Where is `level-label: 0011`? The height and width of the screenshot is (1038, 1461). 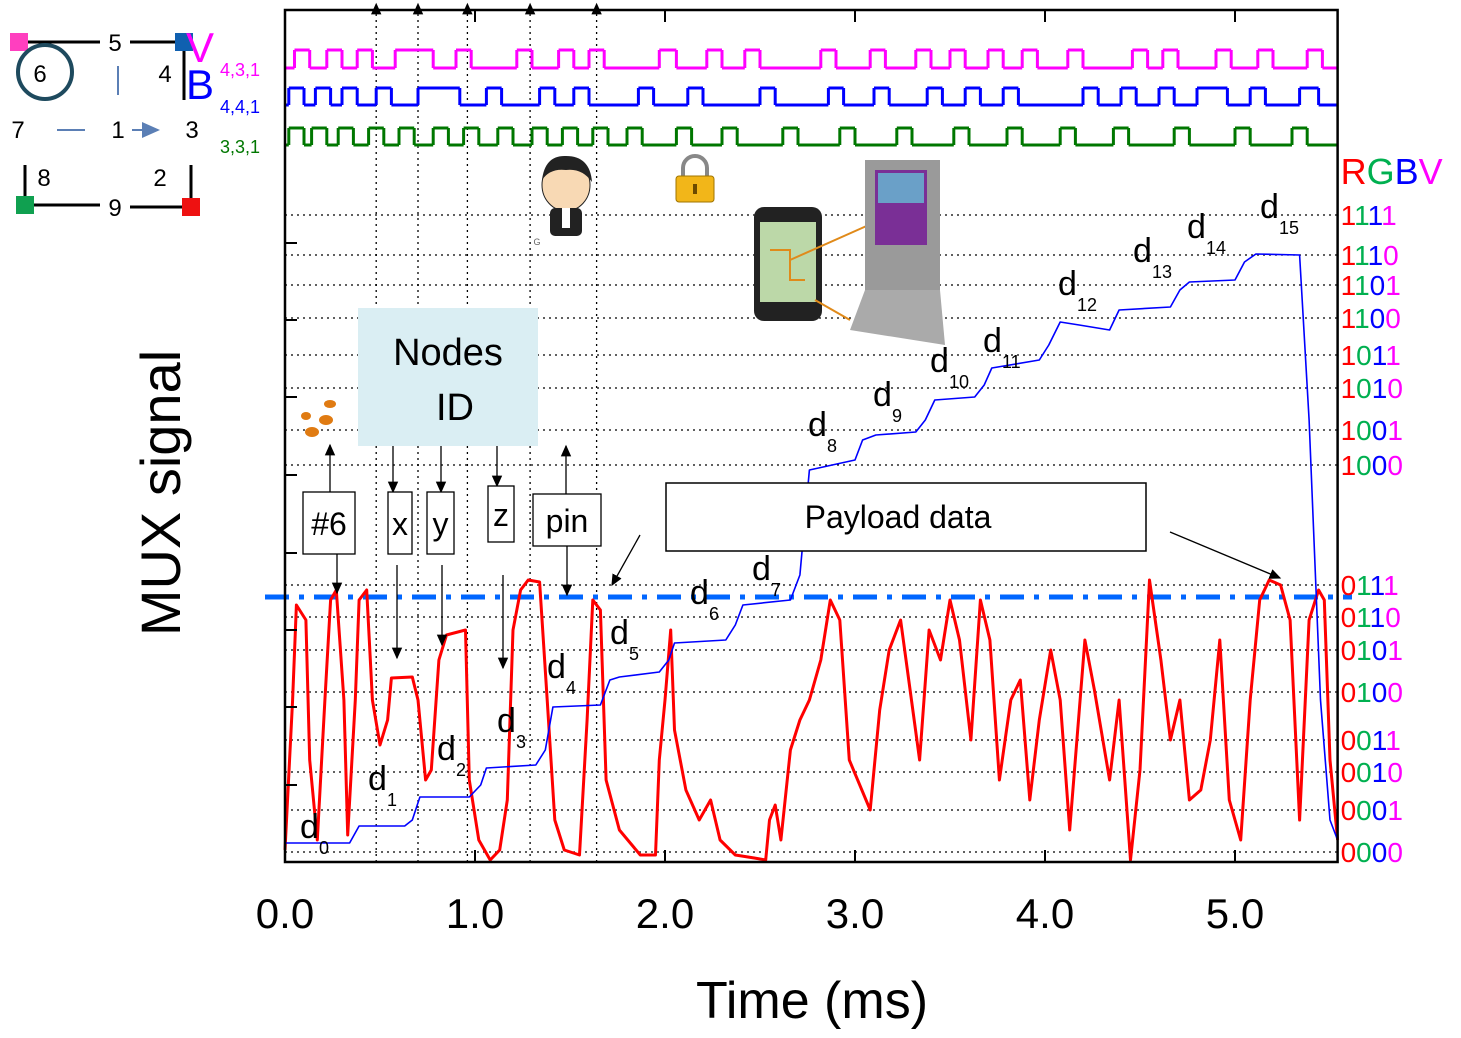
level-label: 0011 is located at coordinates (1371, 740).